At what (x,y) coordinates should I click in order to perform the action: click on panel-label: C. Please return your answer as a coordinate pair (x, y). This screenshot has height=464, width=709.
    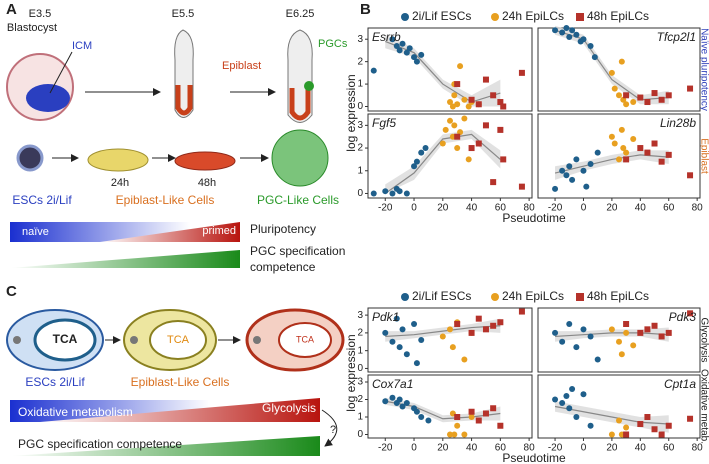
    Looking at the image, I should click on (11, 291).